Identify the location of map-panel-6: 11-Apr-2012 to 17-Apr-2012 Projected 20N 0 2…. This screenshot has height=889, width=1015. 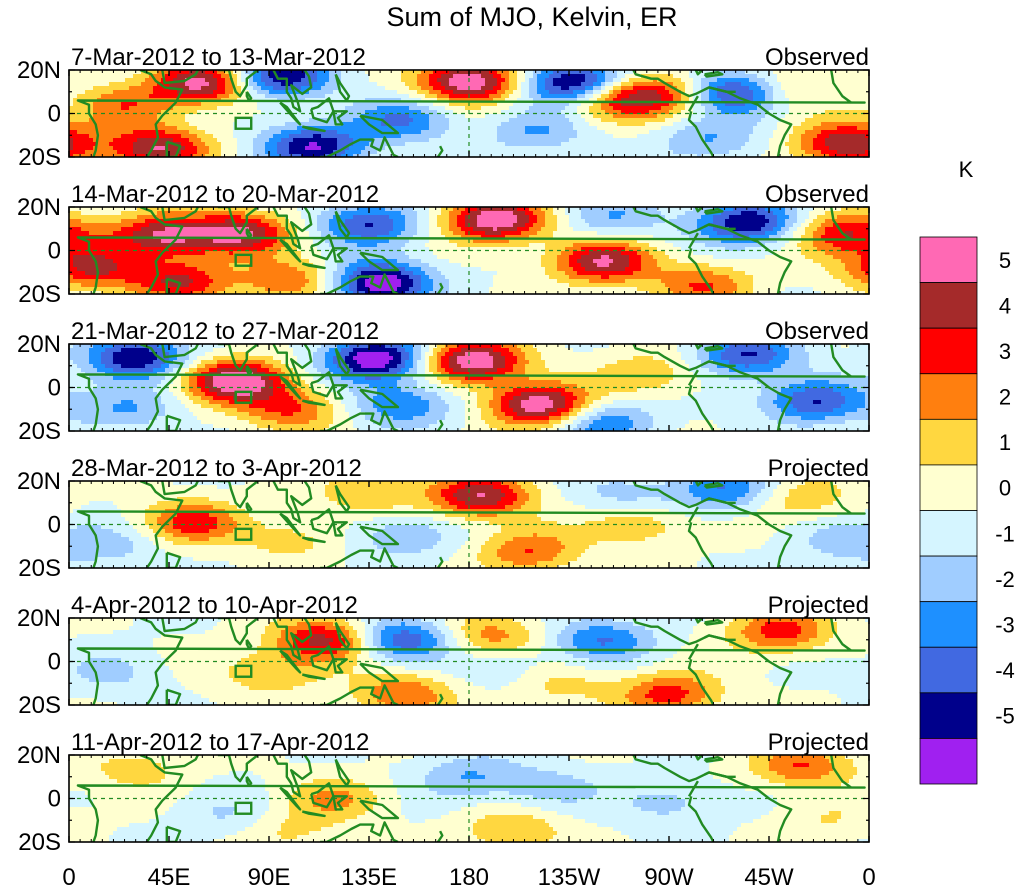
(443, 792).